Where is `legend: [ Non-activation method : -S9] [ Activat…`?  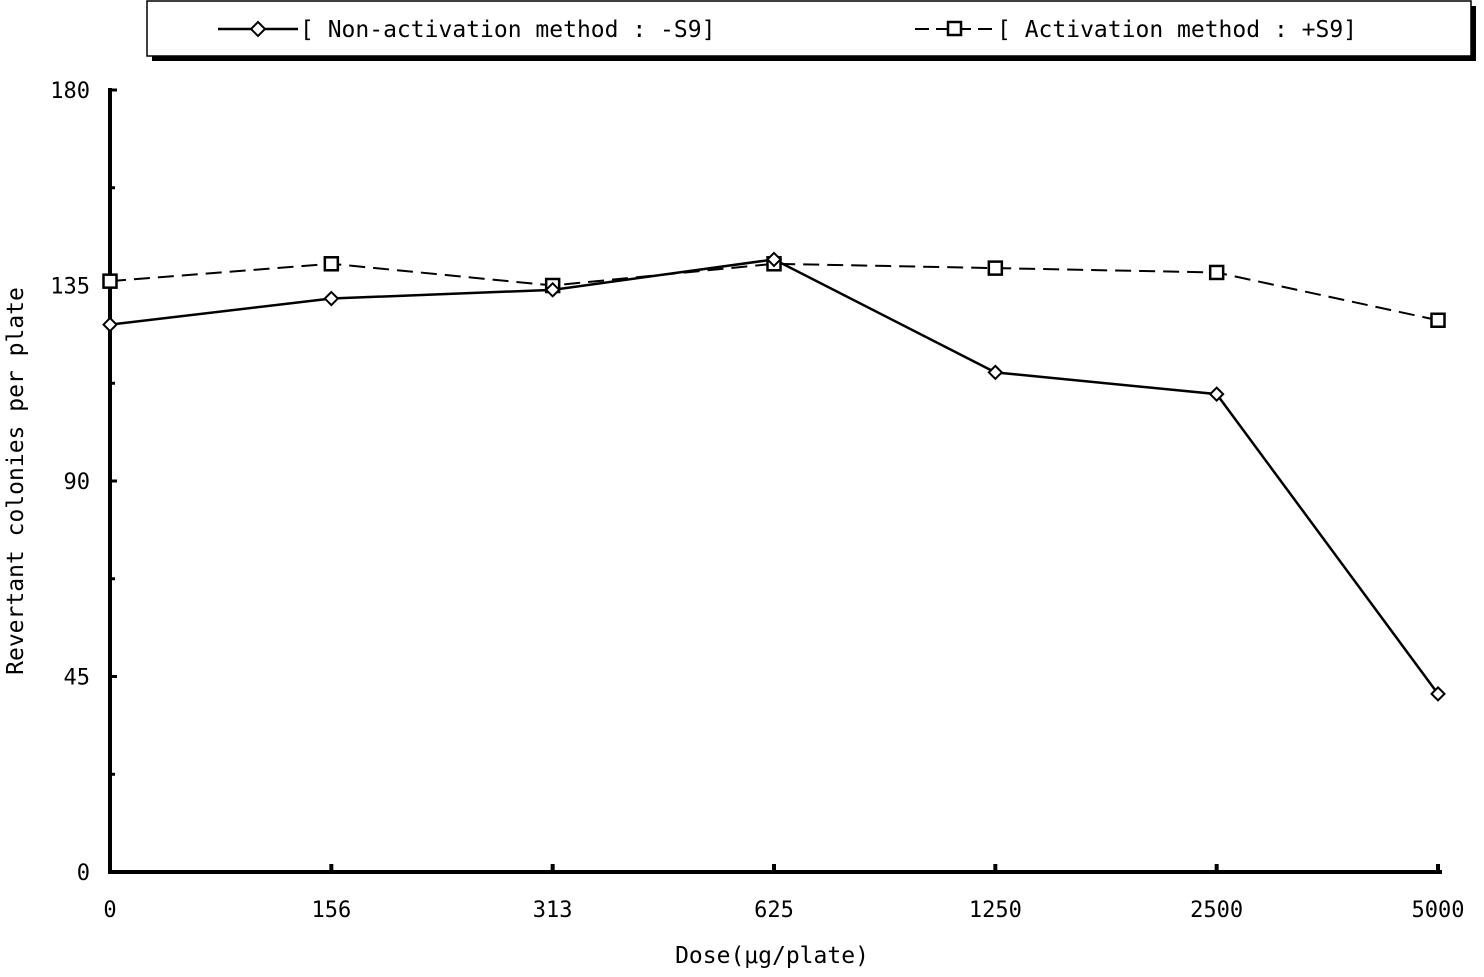
legend: [ Non-activation method : -S9] [ Activat… is located at coordinates (811, 30).